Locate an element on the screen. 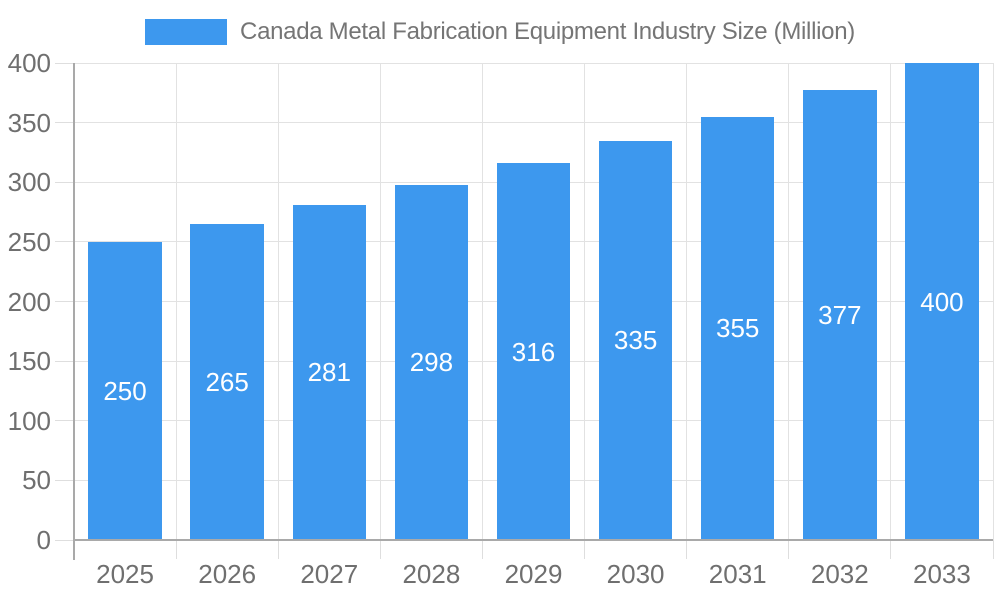 Image resolution: width=1000 pixels, height=600 pixels. y-axis-line is located at coordinates (74, 311).